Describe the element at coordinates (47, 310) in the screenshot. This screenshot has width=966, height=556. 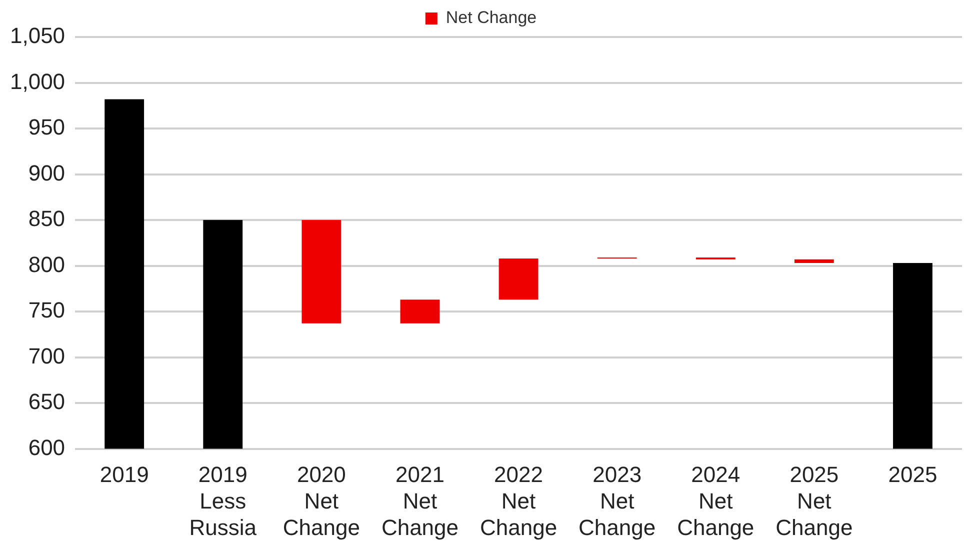
I see `y-tick-label: 750` at that location.